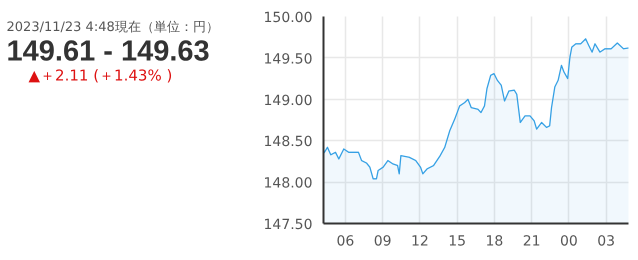  Describe the element at coordinates (288, 59) in the screenshot. I see `y-tick-label: 149.50` at that location.